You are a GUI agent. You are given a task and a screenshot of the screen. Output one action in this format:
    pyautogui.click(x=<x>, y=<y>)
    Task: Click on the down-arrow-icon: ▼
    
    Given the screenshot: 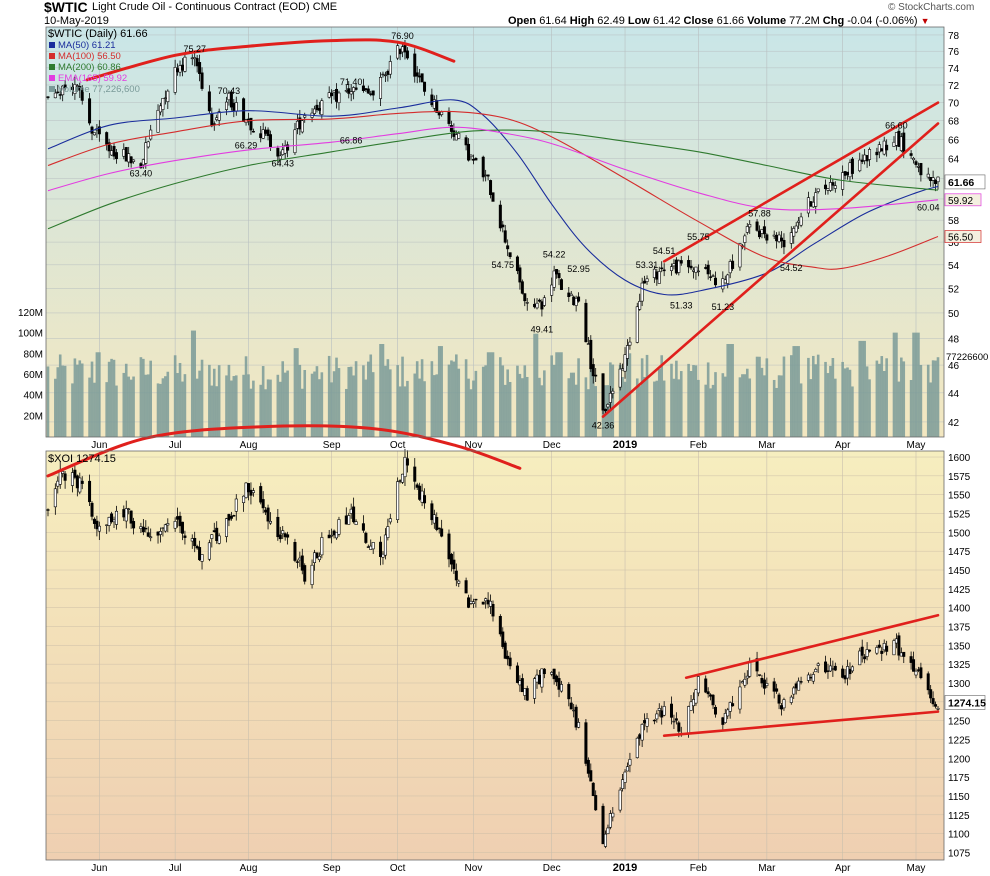 What is the action you would take?
    pyautogui.click(x=925, y=21)
    